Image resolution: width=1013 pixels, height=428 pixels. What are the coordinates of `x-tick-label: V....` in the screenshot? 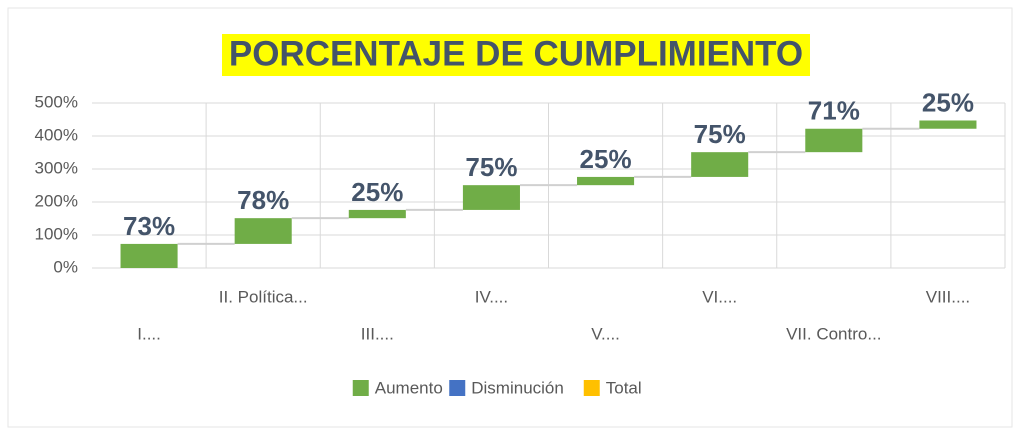 It's located at (605, 333).